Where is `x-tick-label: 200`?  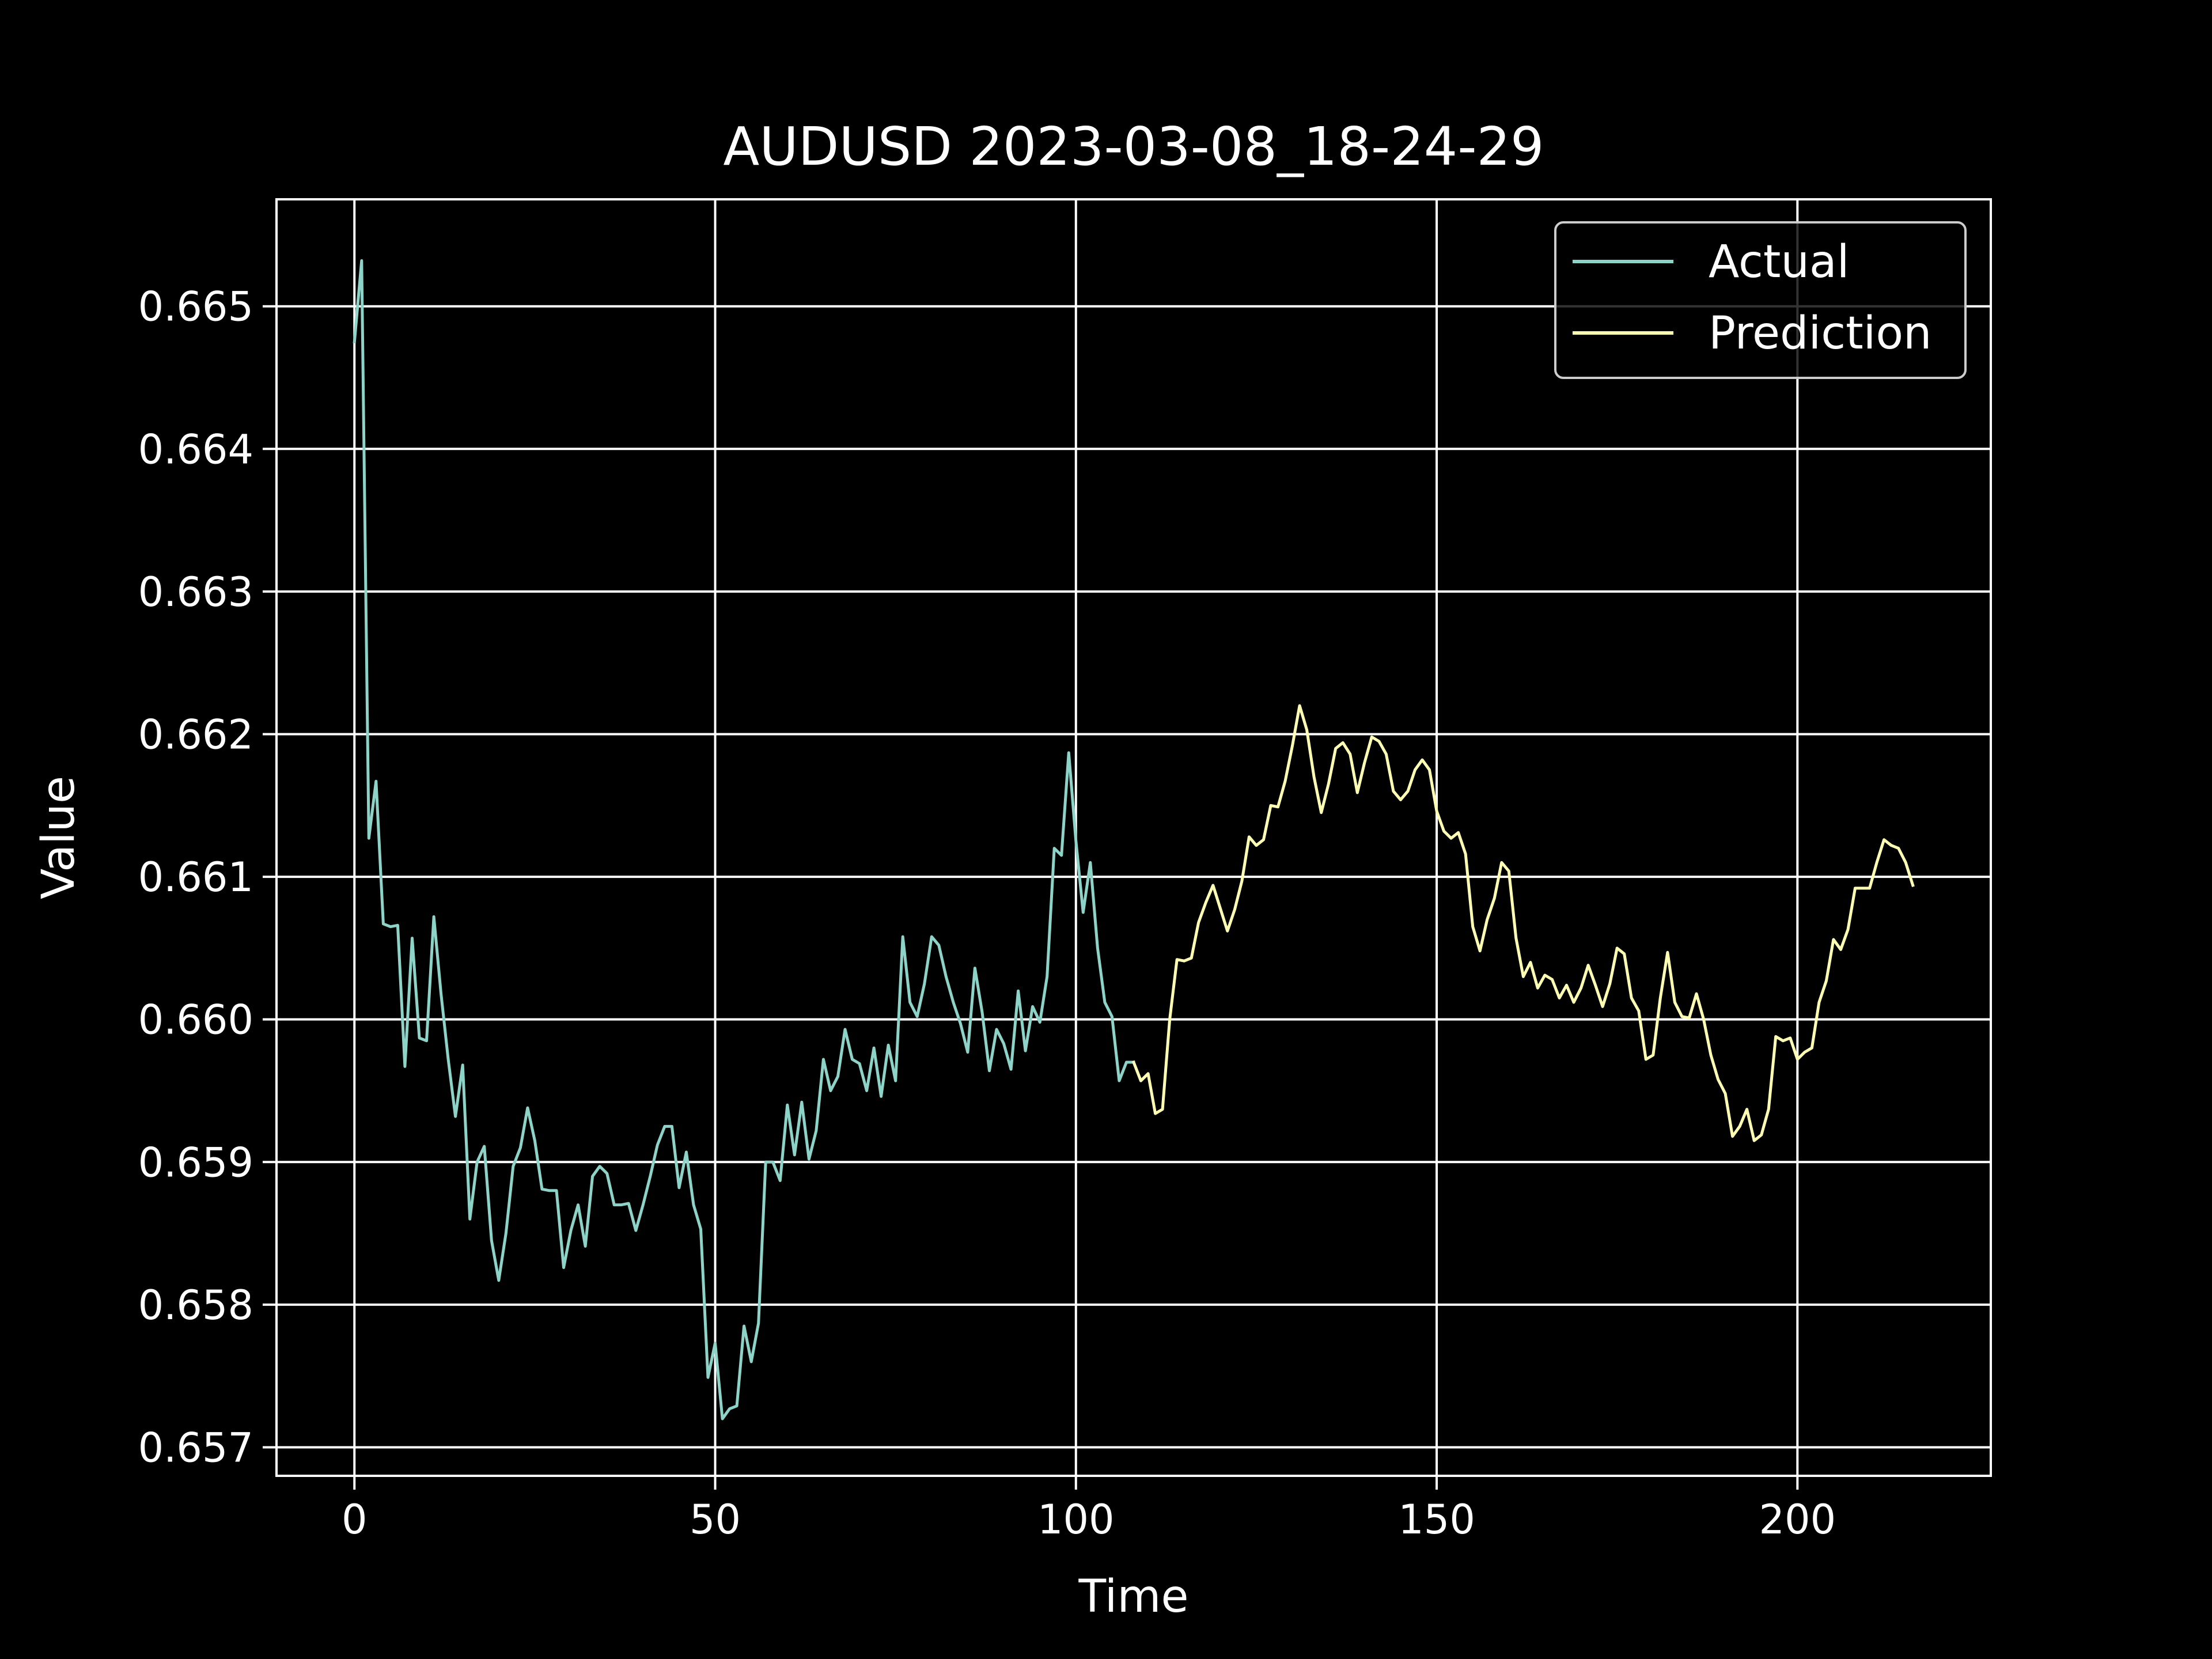
x-tick-label: 200 is located at coordinates (1797, 1519).